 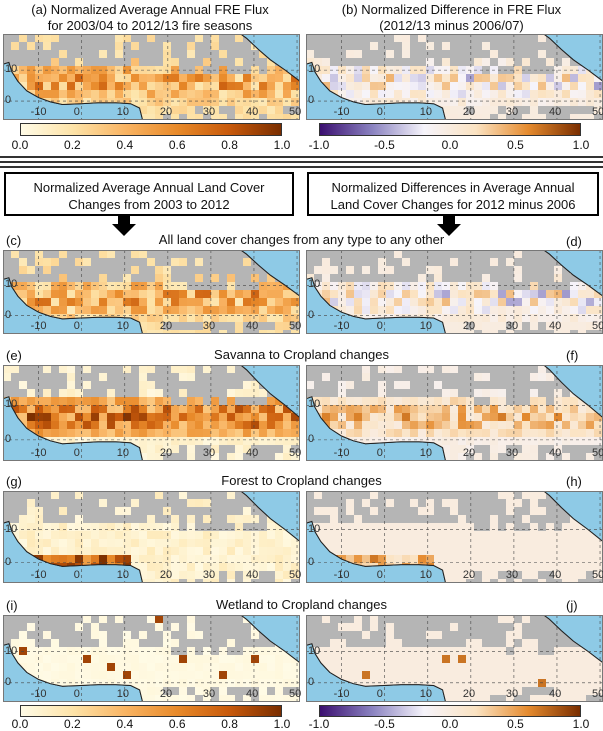 I want to click on section-title-forest: Forest to Cropland changes, so click(x=301, y=480).